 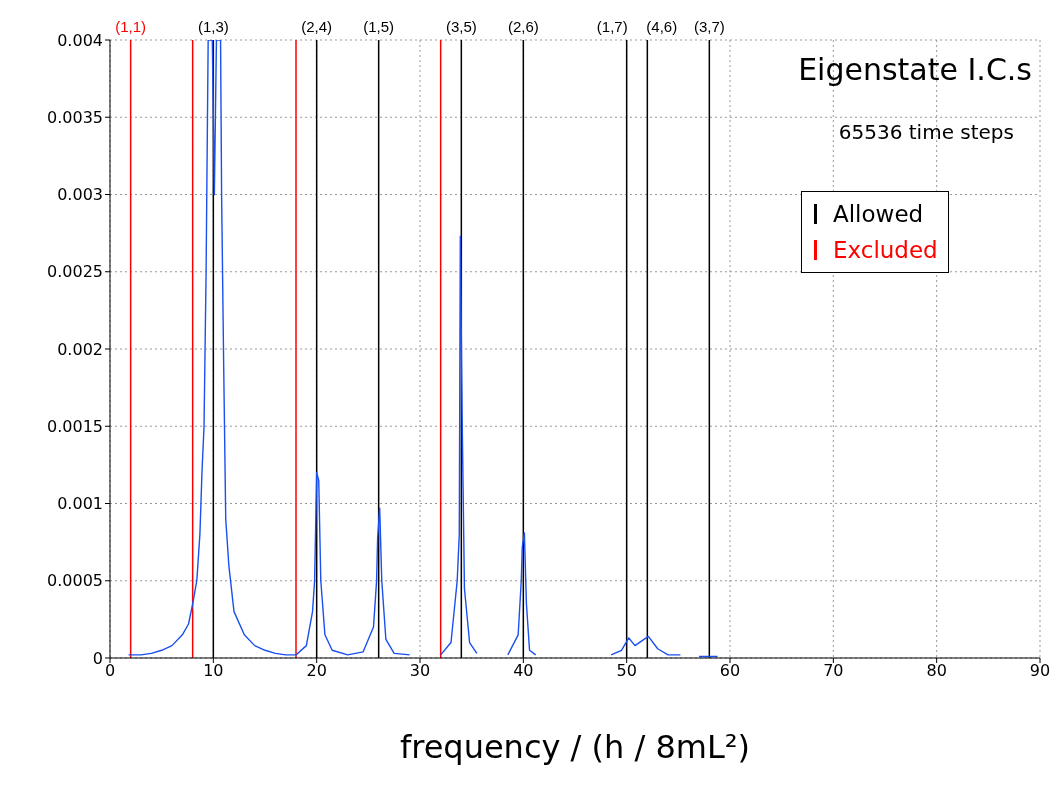 What do you see at coordinates (420, 671) in the screenshot?
I see `x-tick-label: 30` at bounding box center [420, 671].